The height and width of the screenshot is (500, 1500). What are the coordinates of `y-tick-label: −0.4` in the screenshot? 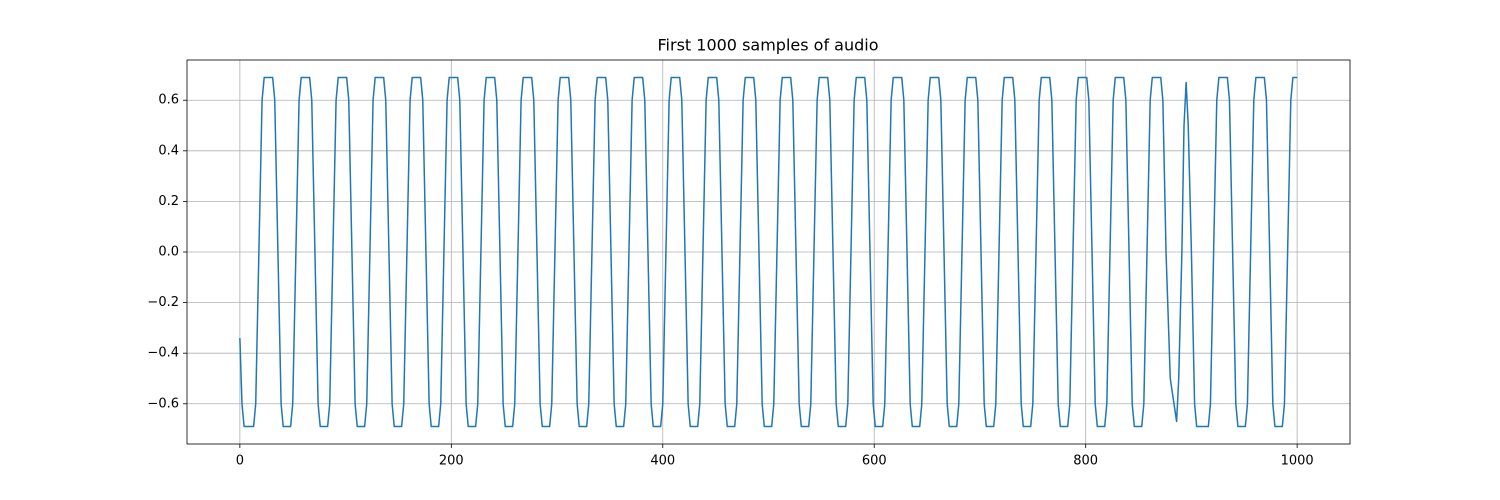 It's located at (163, 353).